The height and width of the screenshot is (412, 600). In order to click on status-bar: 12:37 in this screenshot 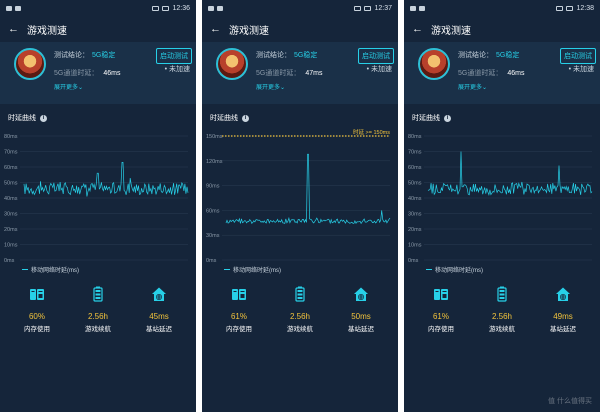, I will do `click(300, 8)`.